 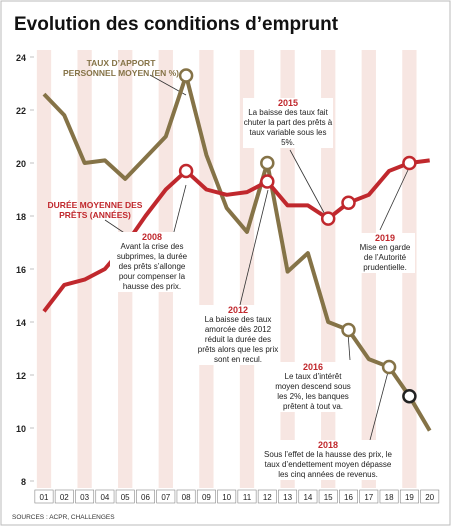 I want to click on y-tick-label: 10, so click(x=21, y=429).